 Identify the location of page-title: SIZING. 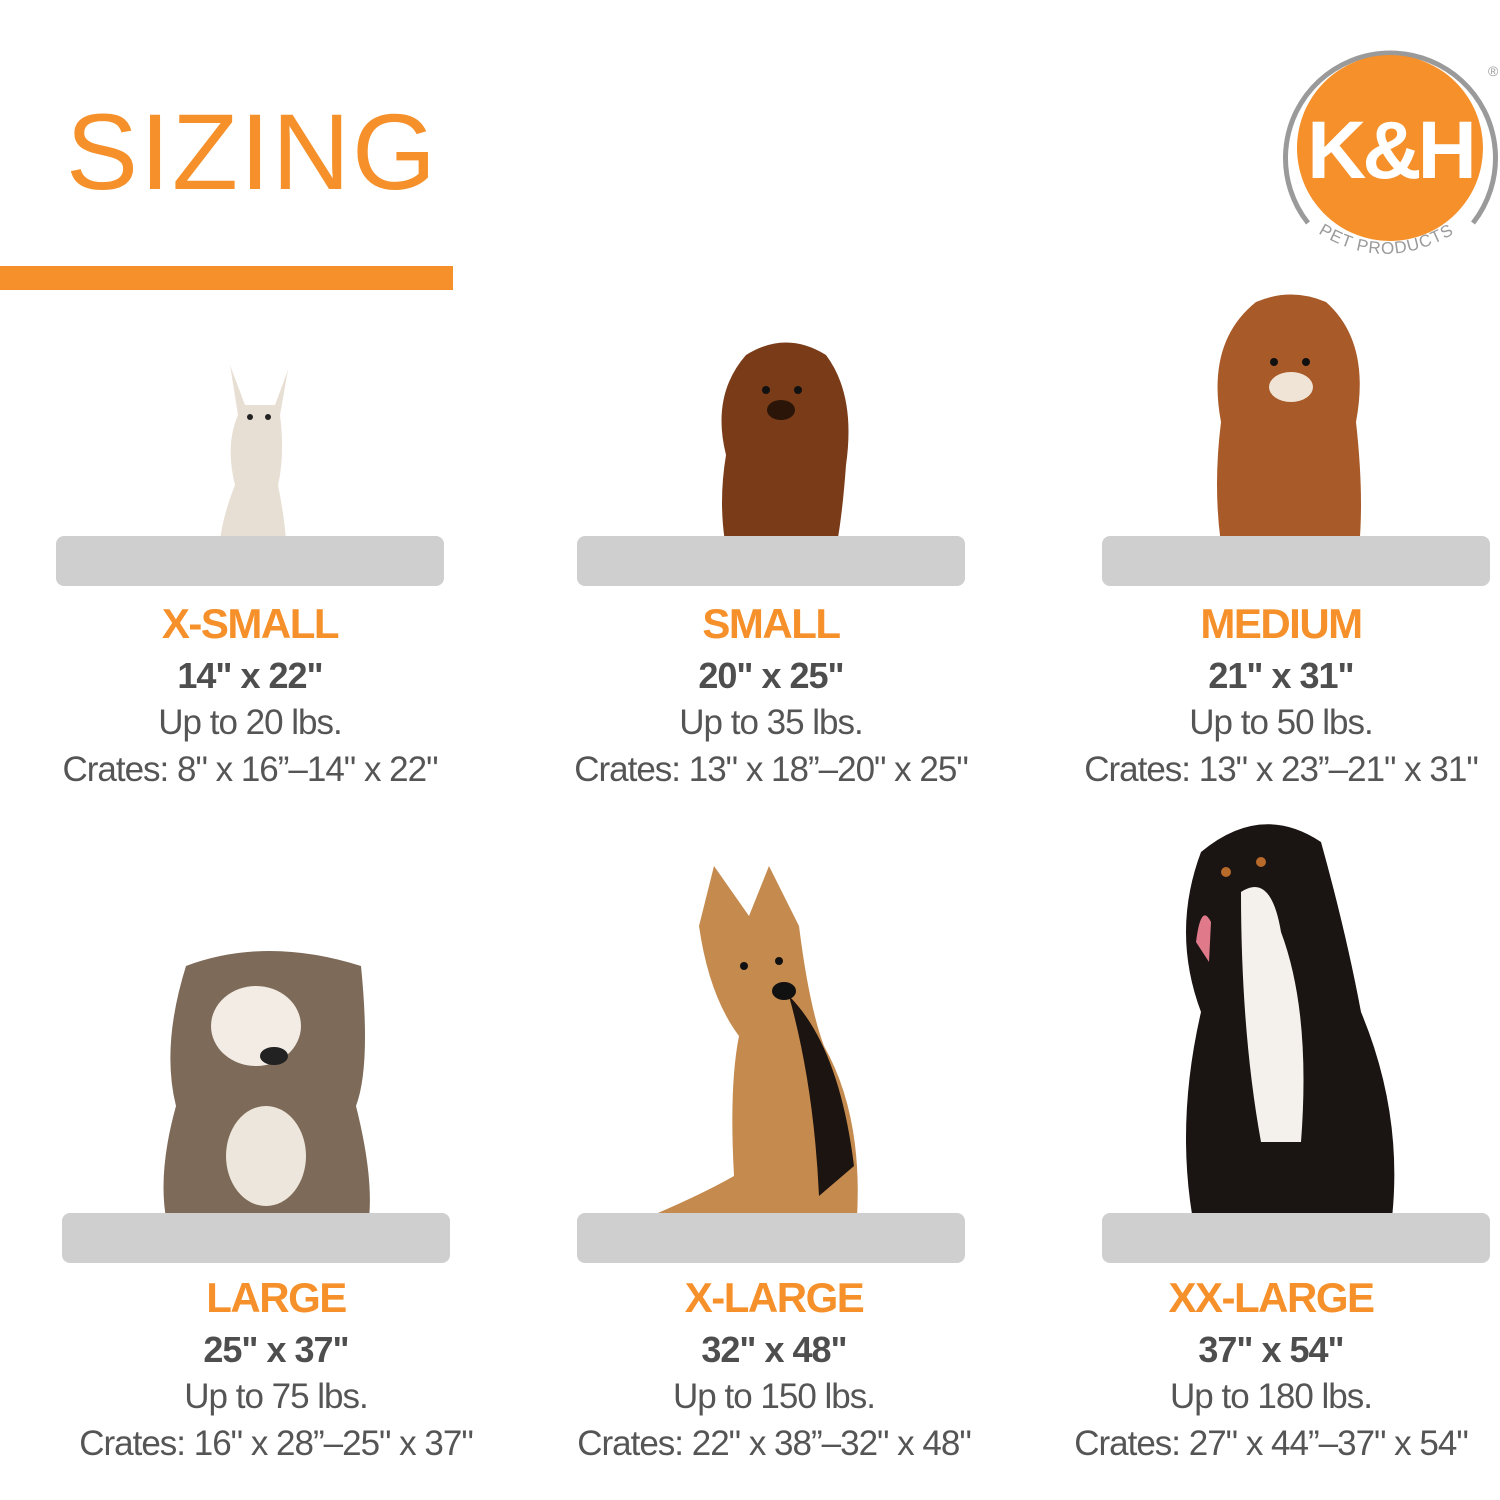
(252, 151).